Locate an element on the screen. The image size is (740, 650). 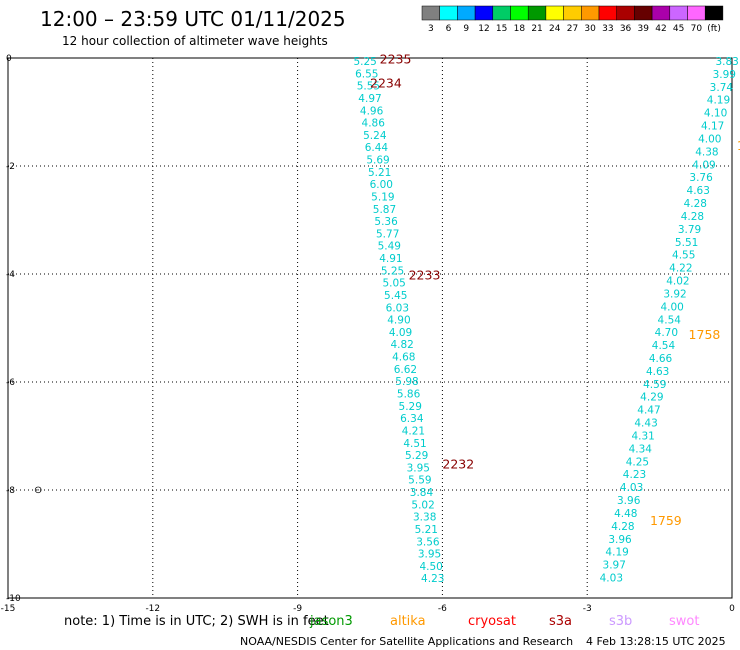
legend-label: 24 is located at coordinates (555, 29).